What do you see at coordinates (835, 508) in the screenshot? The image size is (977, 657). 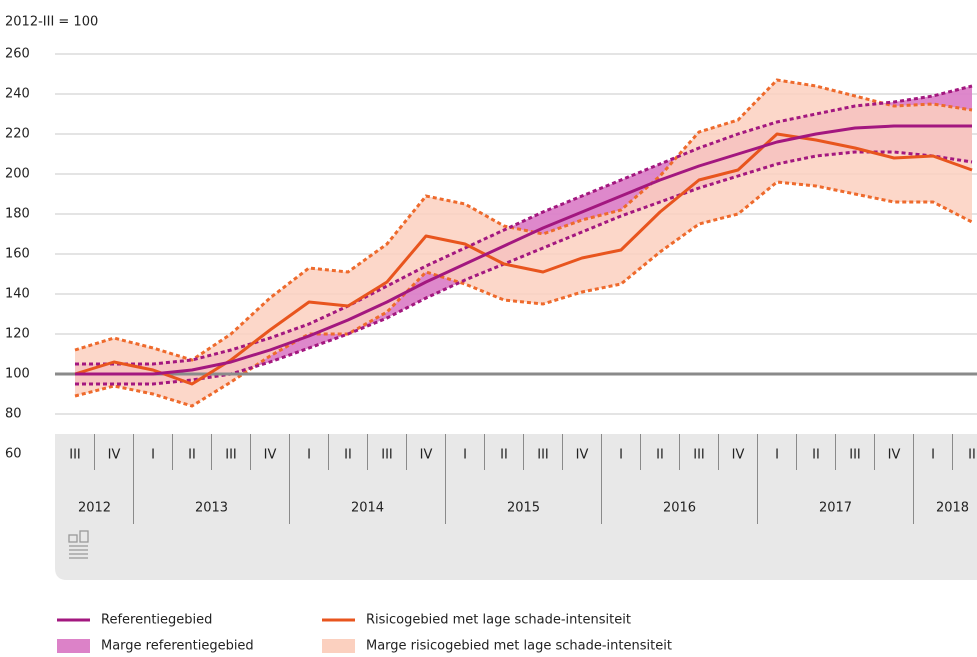 I see `x-group-label: 2017` at bounding box center [835, 508].